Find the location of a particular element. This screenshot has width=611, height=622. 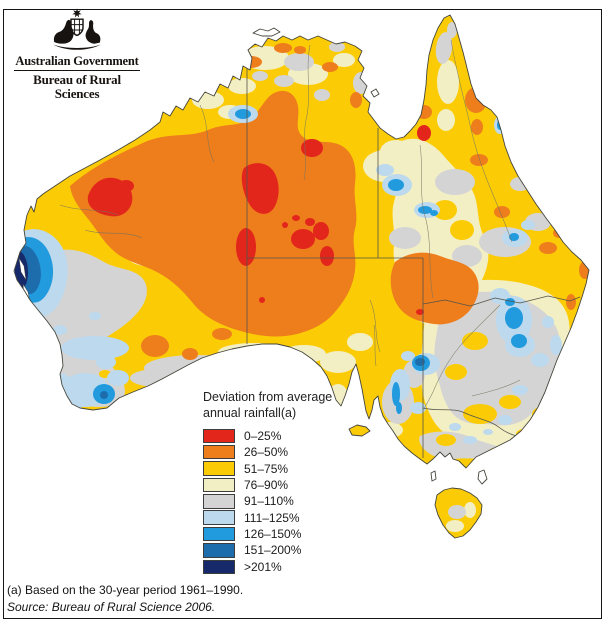

legend-item: 26–50% is located at coordinates (290, 452).